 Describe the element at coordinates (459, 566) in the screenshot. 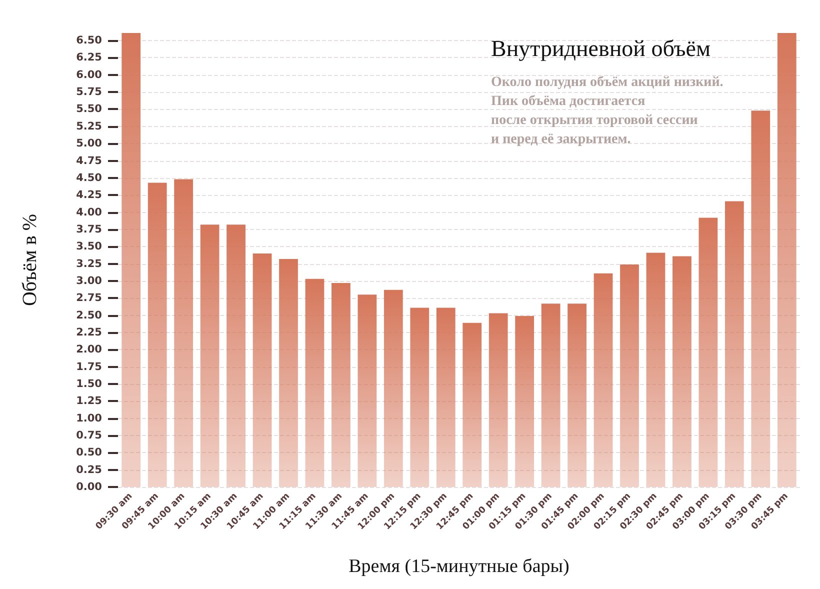

I see `x-axis-title: Время (15-минутные бары)` at that location.